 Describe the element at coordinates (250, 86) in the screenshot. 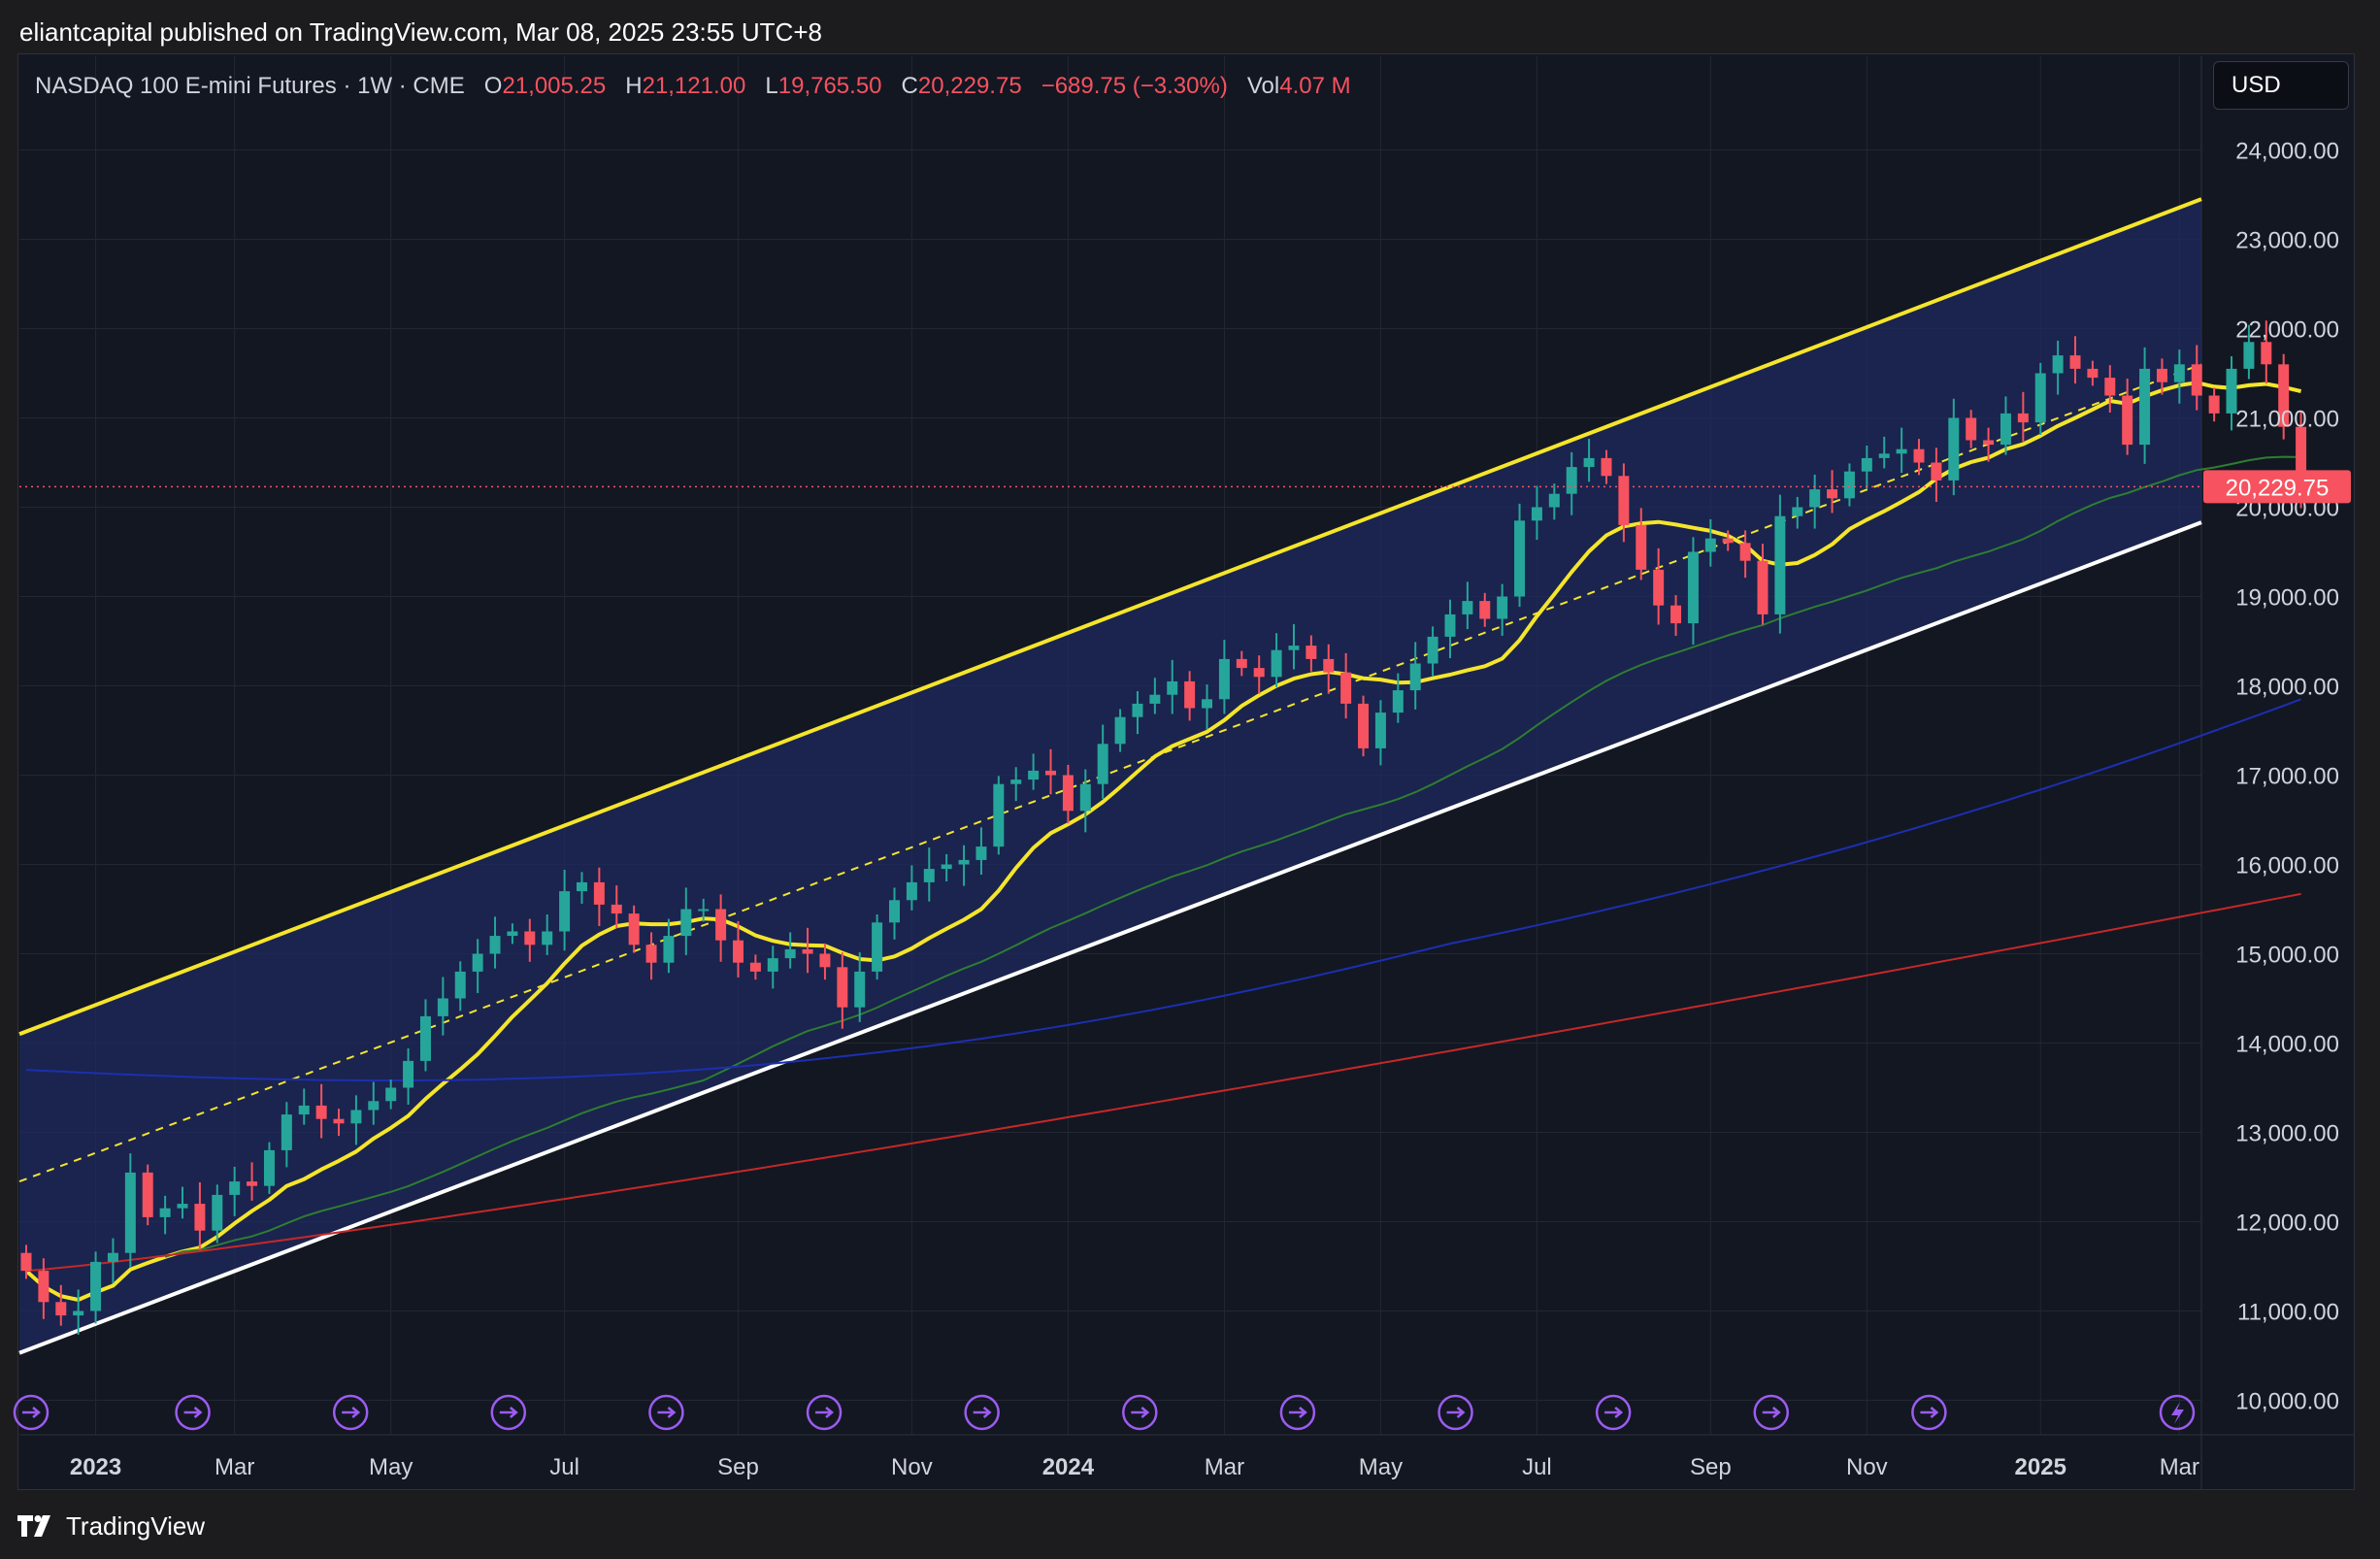

I see `symbol-label: NASDAQ 100 E-mini Futures · 1W · CME` at that location.